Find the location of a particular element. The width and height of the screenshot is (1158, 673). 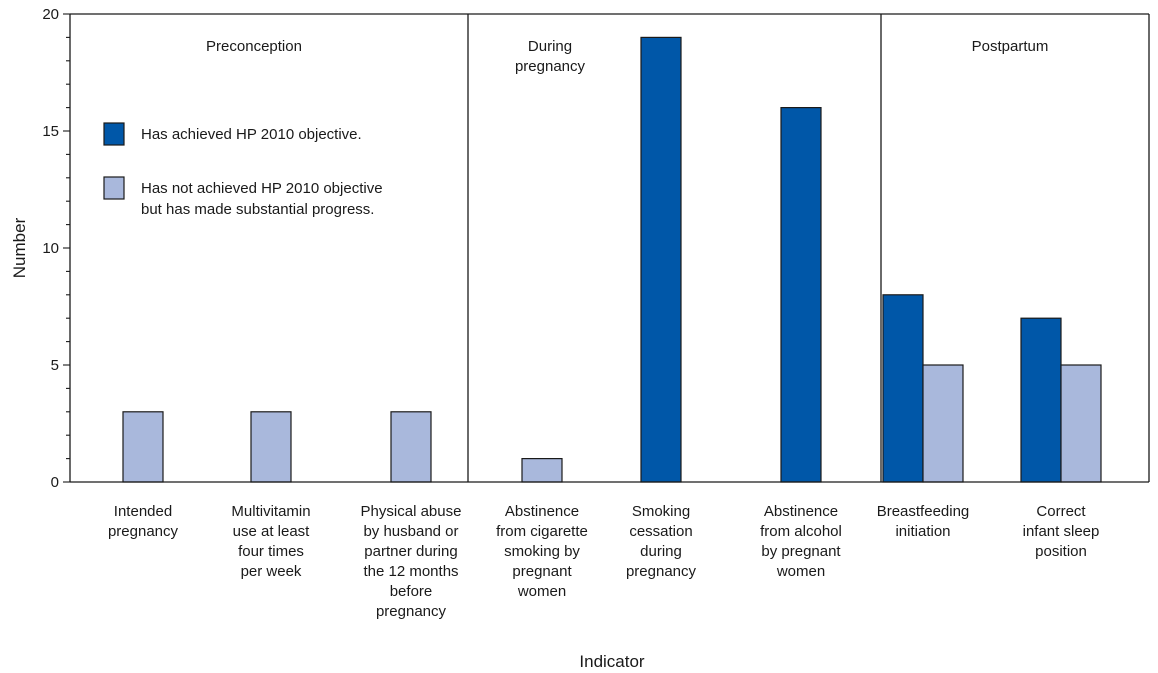

y-tick-label: 5 is located at coordinates (55, 365).